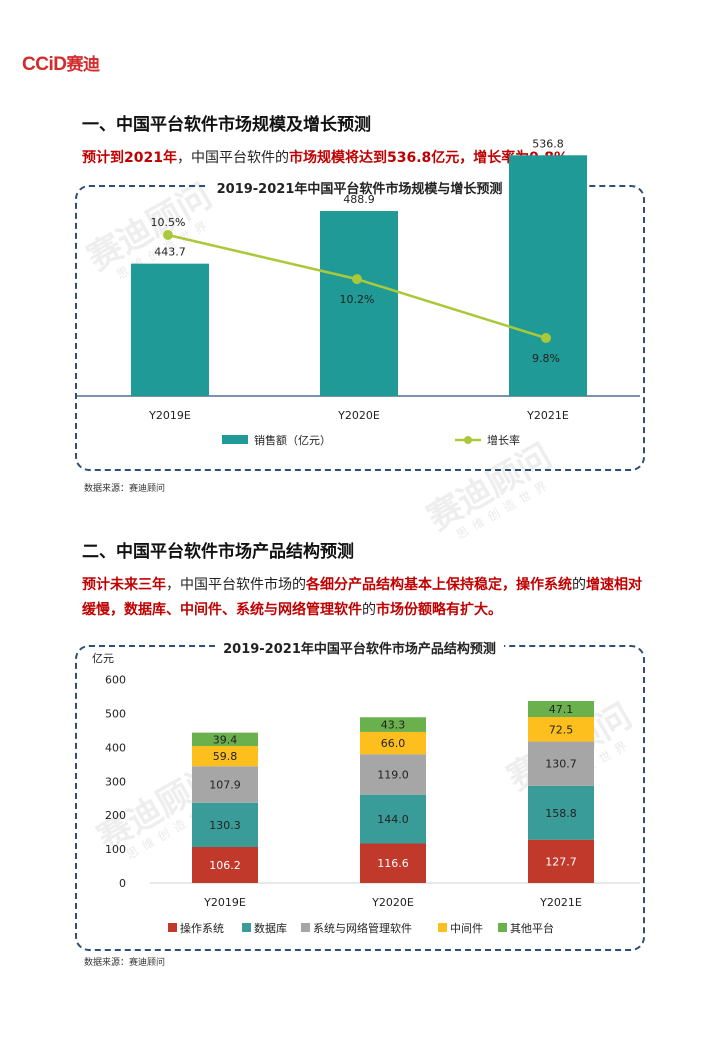  I want to click on chart2-segment-label: 144.0, so click(393, 819).